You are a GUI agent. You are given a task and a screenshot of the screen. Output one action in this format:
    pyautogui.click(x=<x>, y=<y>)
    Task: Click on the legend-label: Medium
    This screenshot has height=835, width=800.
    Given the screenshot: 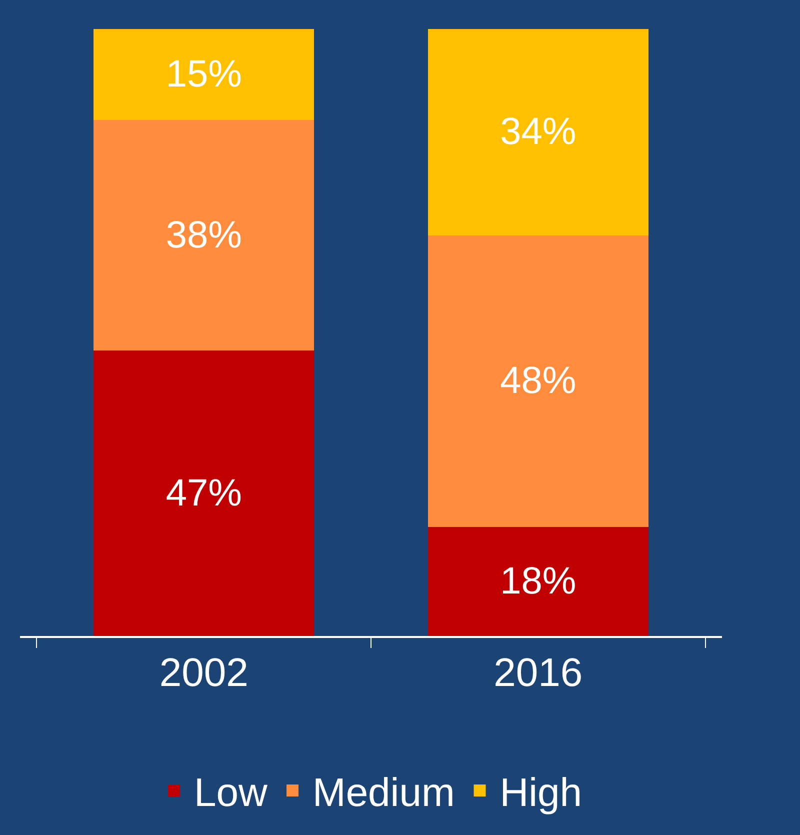 What is the action you would take?
    pyautogui.click(x=383, y=793)
    